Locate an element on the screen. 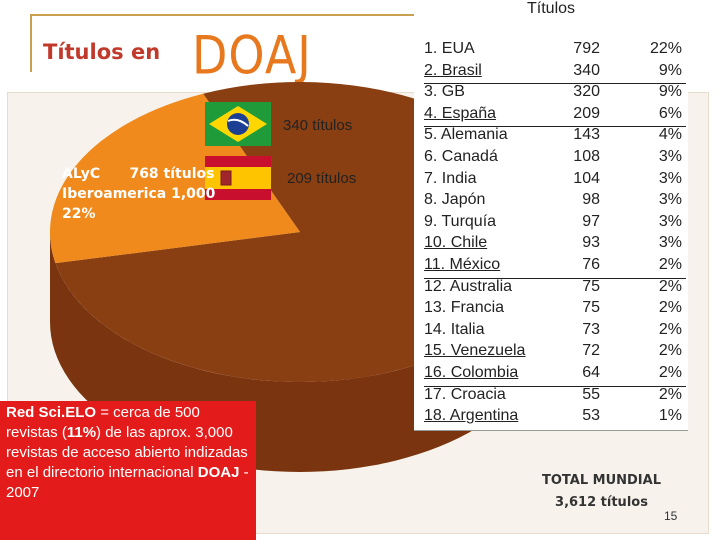 Image resolution: width=720 pixels, height=540 pixels. table-header: Títulos is located at coordinates (551, 8).